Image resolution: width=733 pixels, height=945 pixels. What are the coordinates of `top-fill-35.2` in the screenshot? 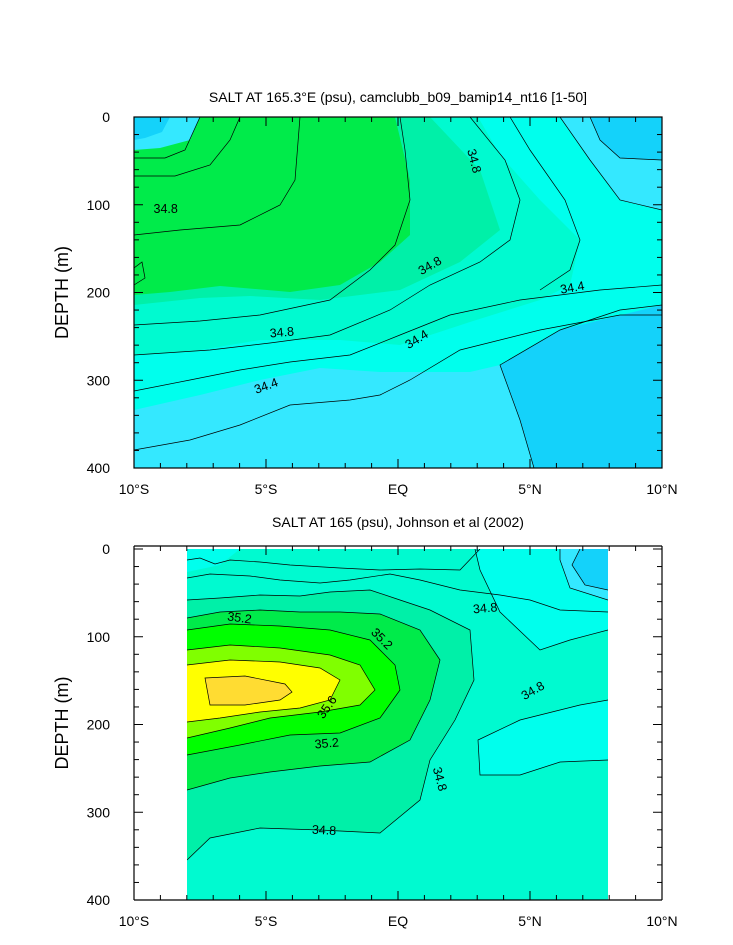 It's located at (272, 206).